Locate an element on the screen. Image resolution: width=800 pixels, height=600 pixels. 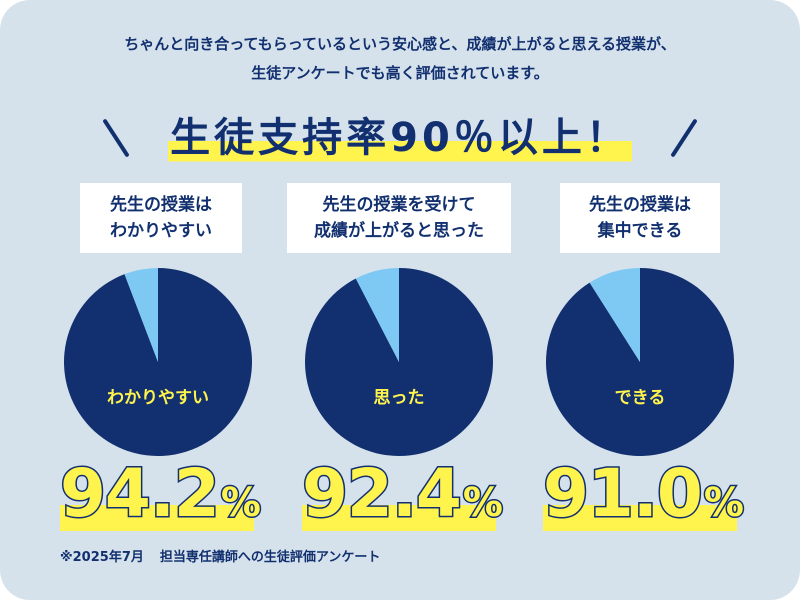
chart-3-percent-unit: % is located at coordinates (723, 503).